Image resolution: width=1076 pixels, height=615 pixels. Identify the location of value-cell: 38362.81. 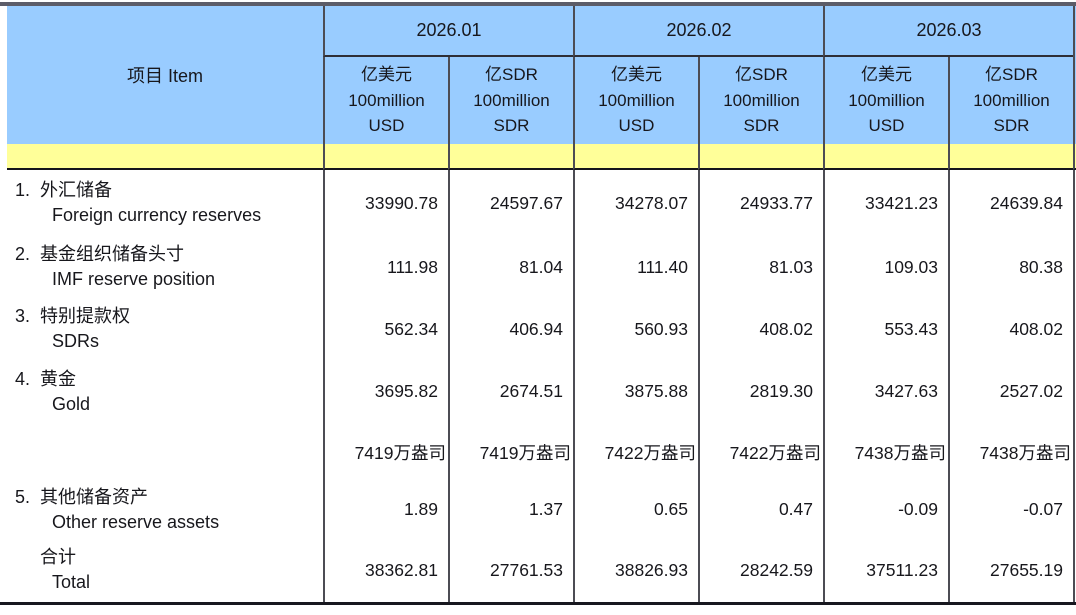
(385, 570).